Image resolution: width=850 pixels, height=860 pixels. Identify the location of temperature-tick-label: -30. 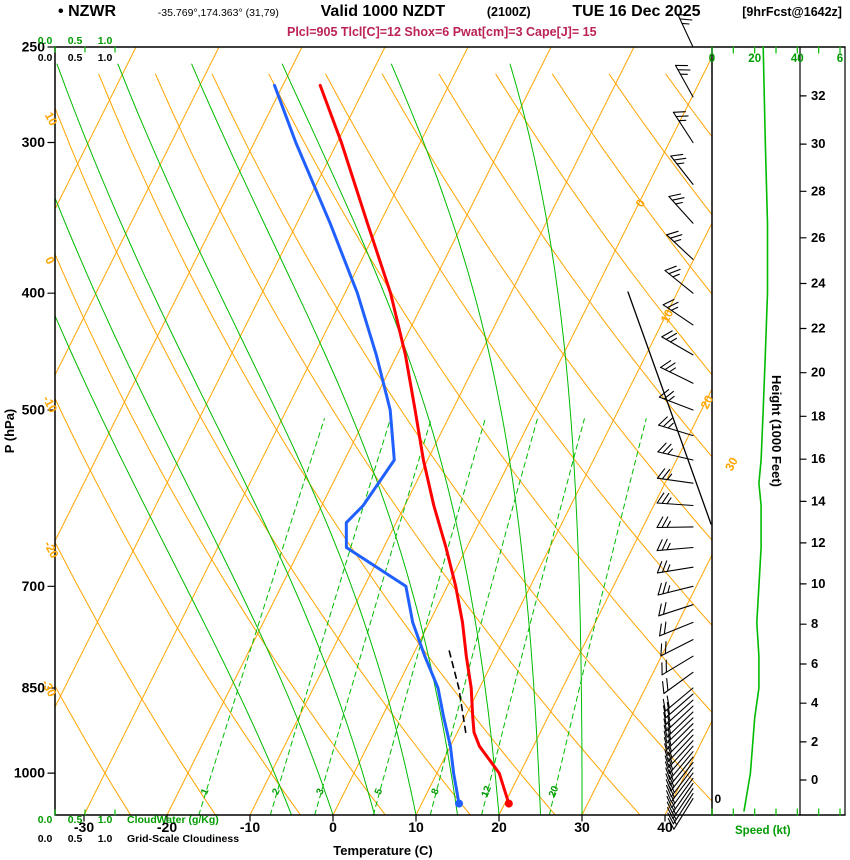
(84, 827).